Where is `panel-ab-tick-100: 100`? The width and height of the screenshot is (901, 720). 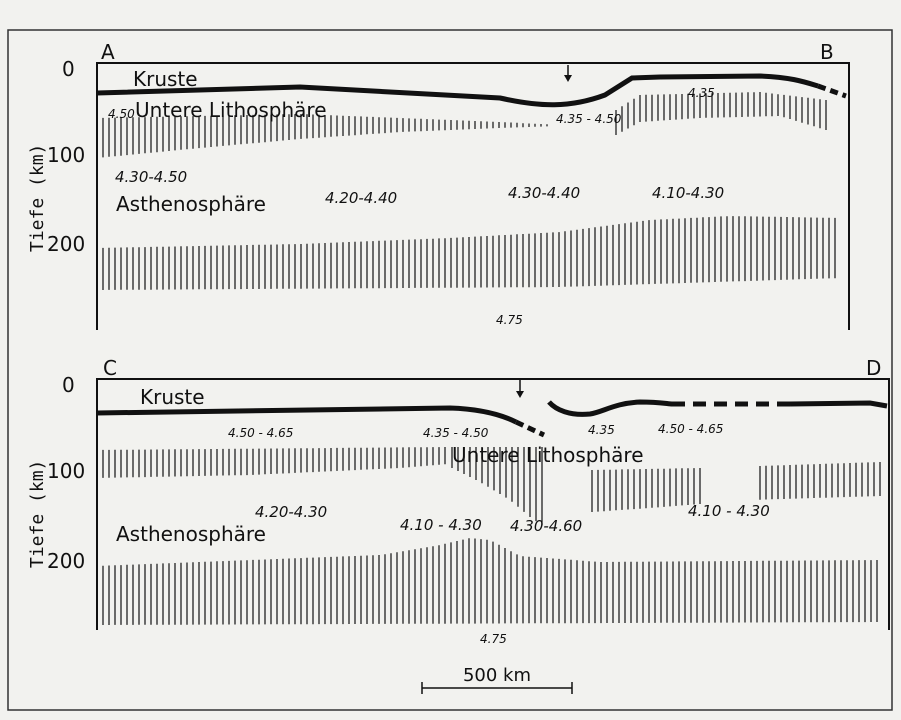 panel-ab-tick-100: 100 is located at coordinates (66, 155).